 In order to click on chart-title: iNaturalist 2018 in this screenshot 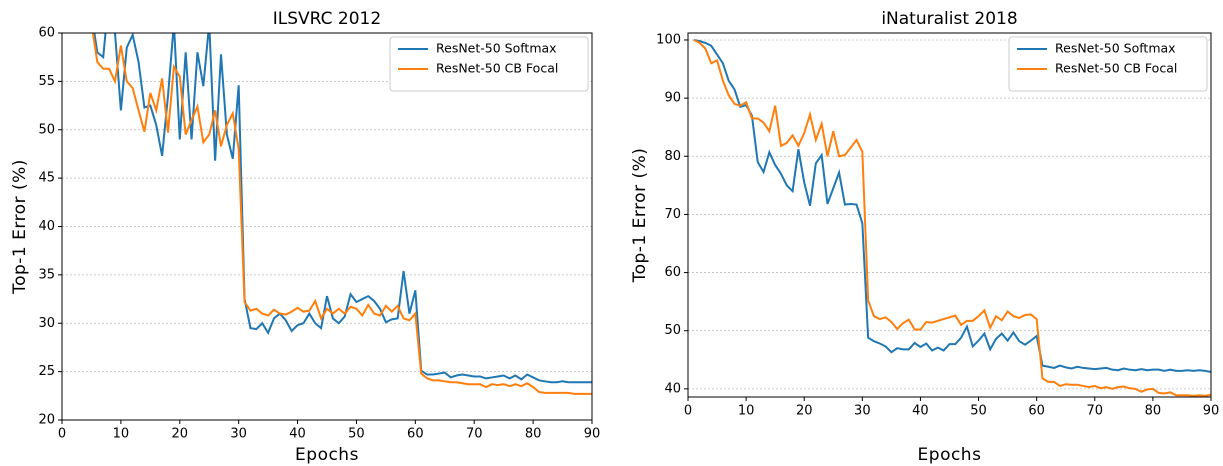, I will do `click(949, 19)`.